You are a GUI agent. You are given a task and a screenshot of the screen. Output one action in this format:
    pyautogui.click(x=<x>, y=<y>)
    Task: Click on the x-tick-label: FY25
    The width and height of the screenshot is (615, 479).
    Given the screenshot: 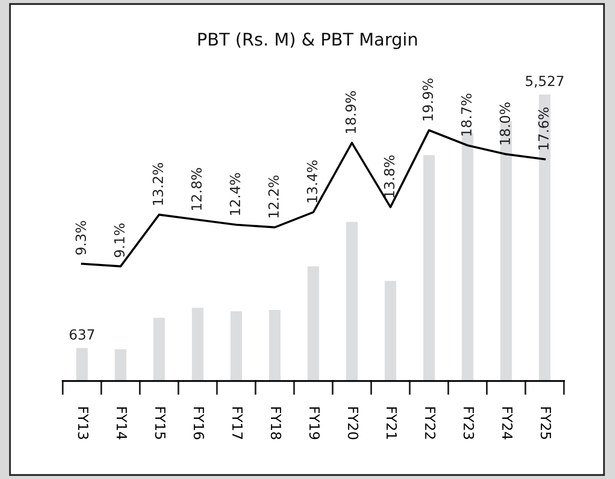 What is the action you would take?
    pyautogui.click(x=546, y=423)
    